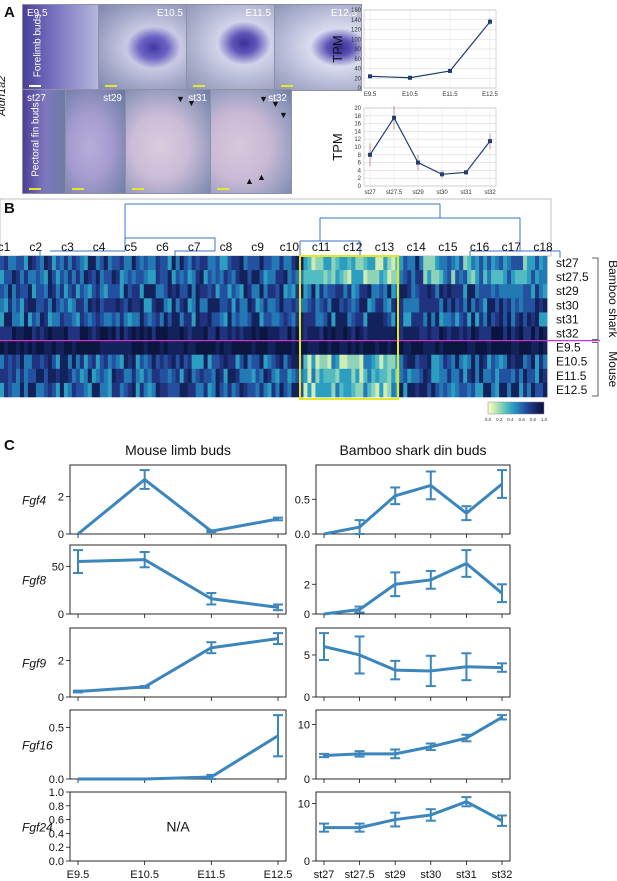 The image size is (617, 881). Describe the element at coordinates (360, 156) in the screenshot. I see `y-tick-label: 8` at that location.